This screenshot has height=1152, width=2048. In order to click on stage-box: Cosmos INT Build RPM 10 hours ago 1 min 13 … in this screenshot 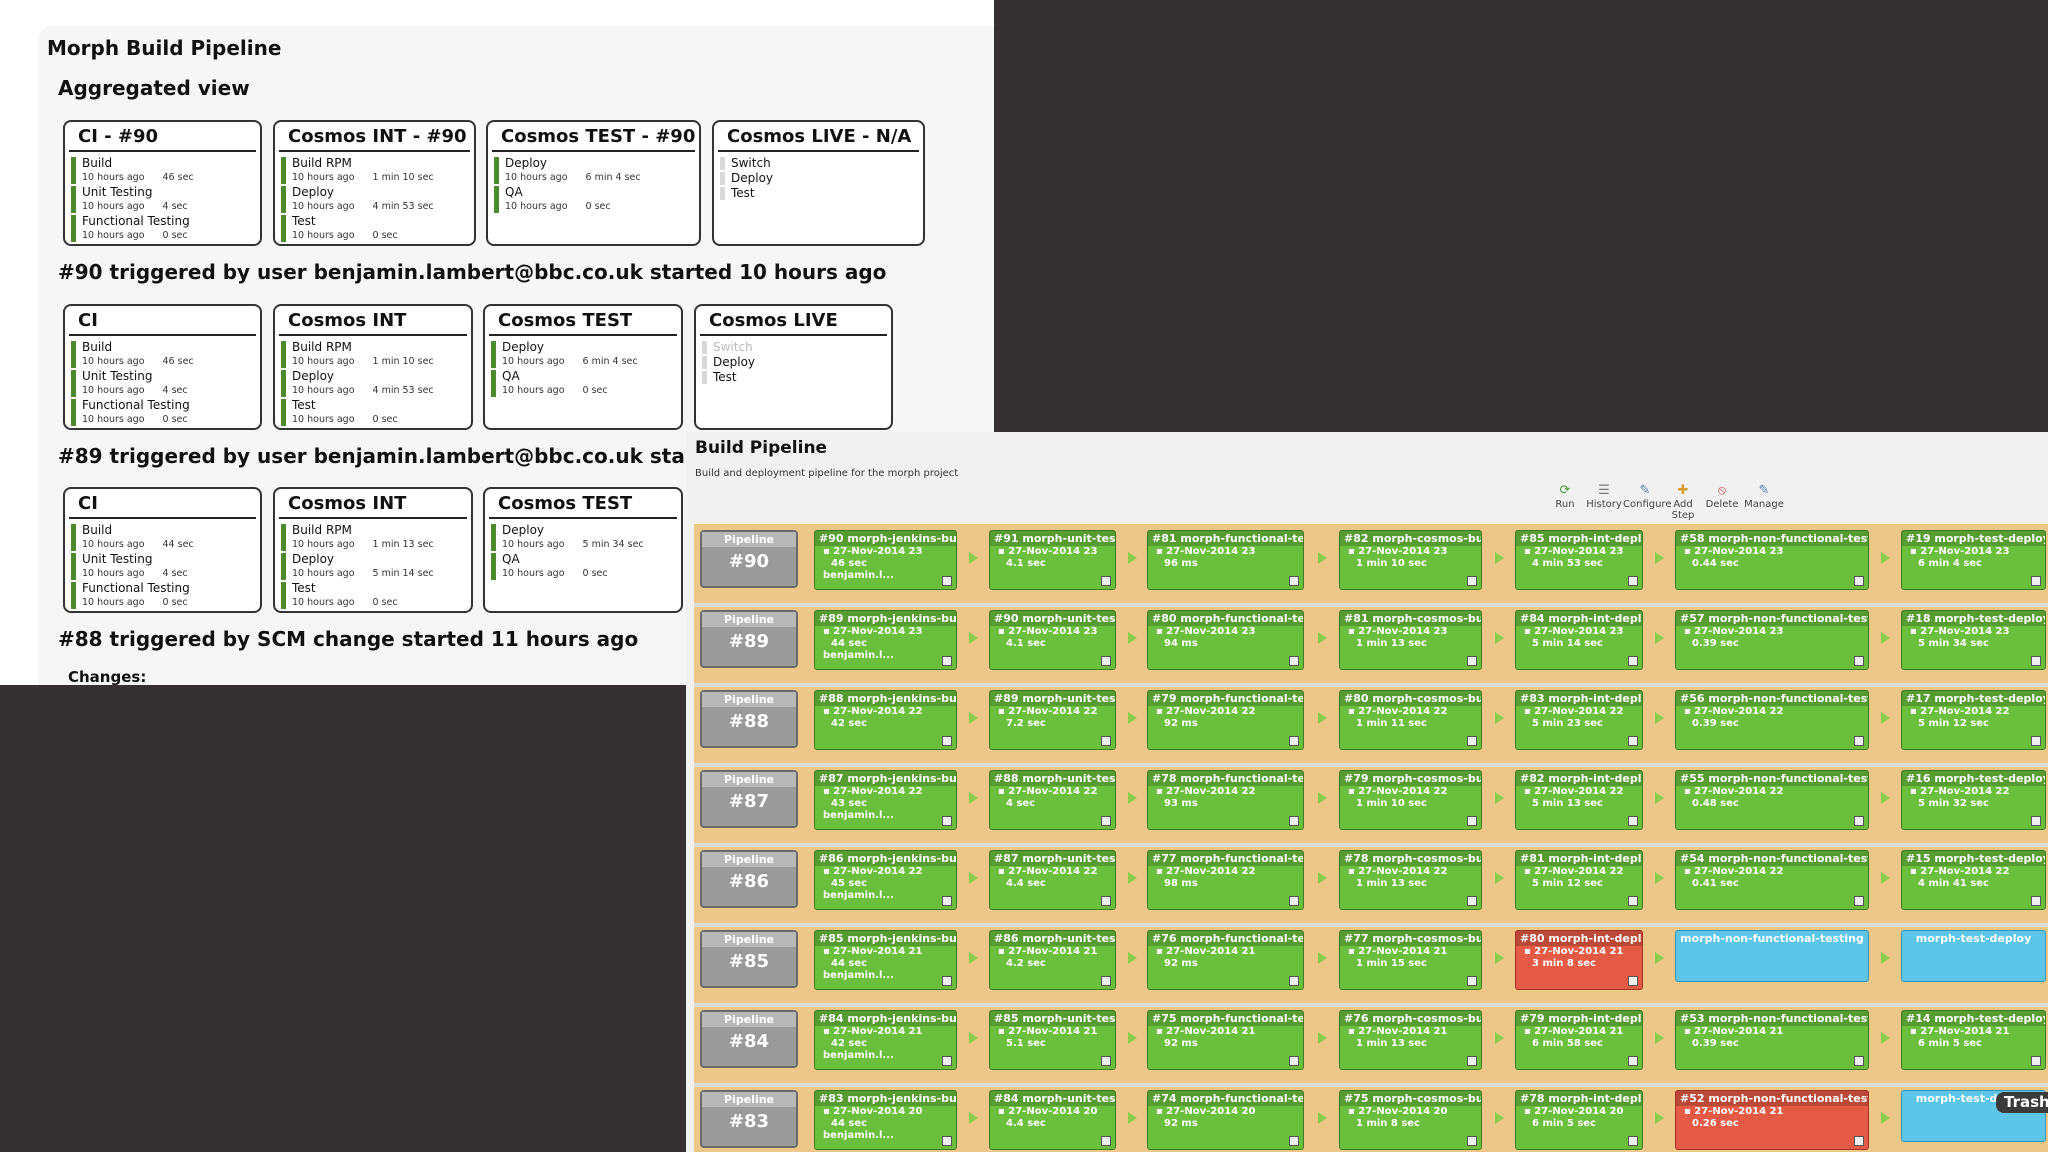, I will do `click(373, 550)`.